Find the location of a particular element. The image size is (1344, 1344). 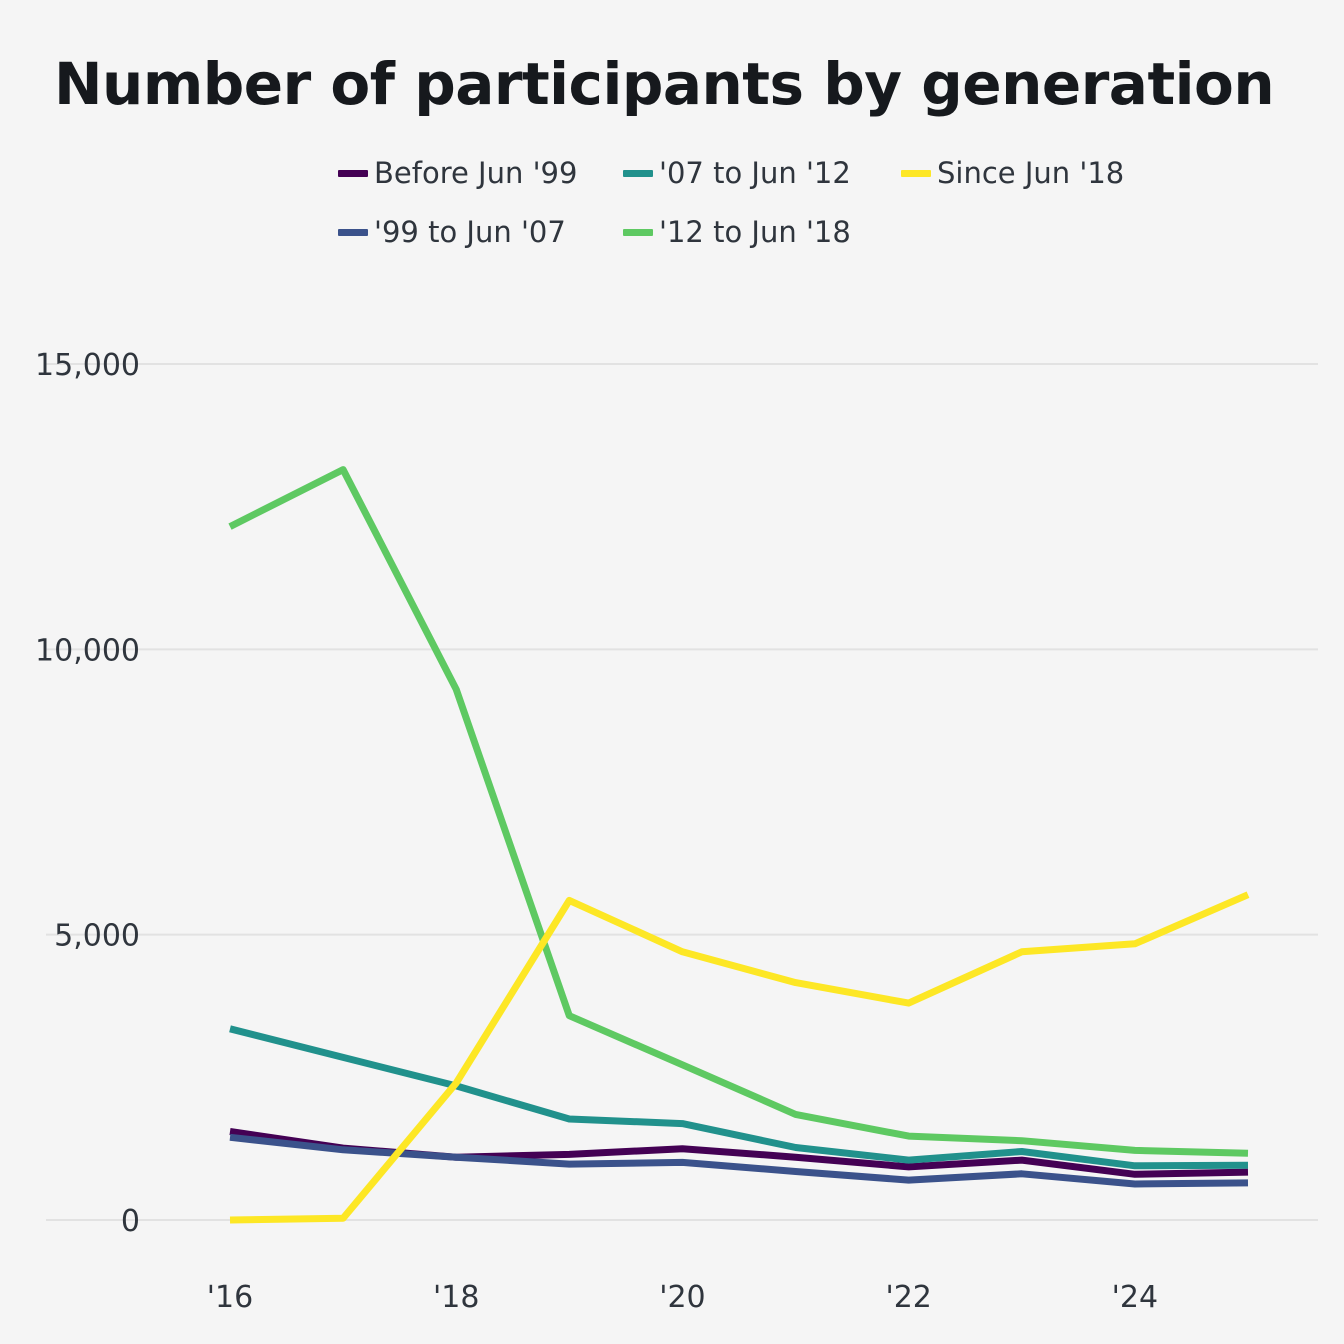

legend-item-99-to-jun-07: '99 to Jun '07 is located at coordinates (452, 232).